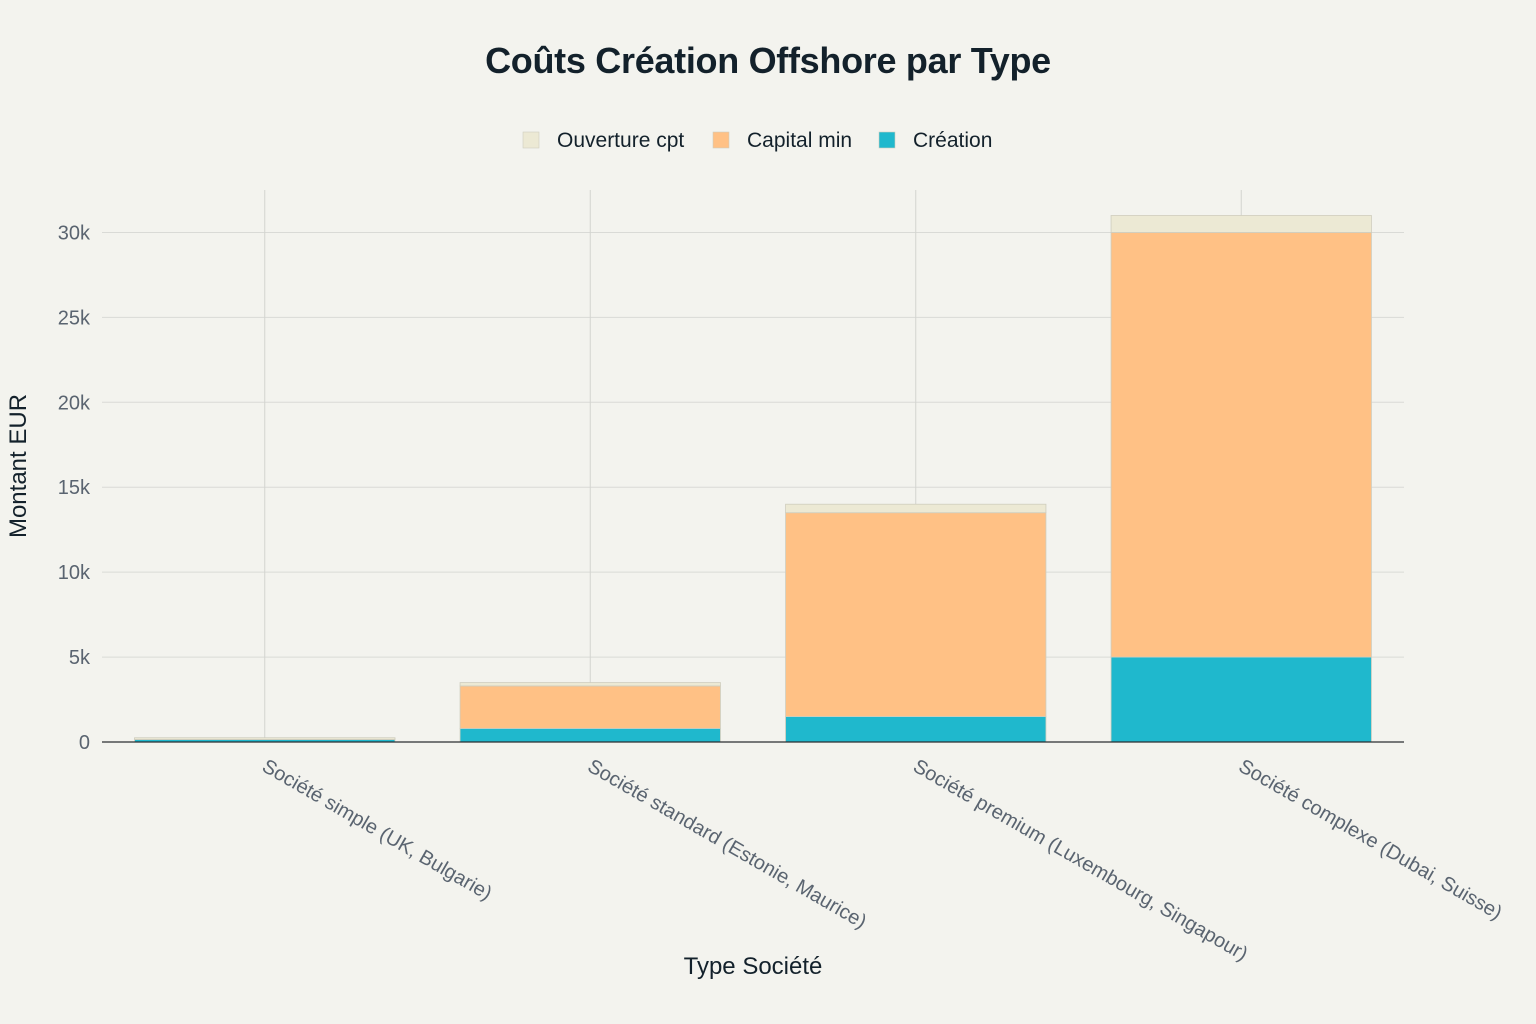 The height and width of the screenshot is (1024, 1536). What do you see at coordinates (768, 60) in the screenshot?
I see `chart-title: Coûts Création Offshore par Type` at bounding box center [768, 60].